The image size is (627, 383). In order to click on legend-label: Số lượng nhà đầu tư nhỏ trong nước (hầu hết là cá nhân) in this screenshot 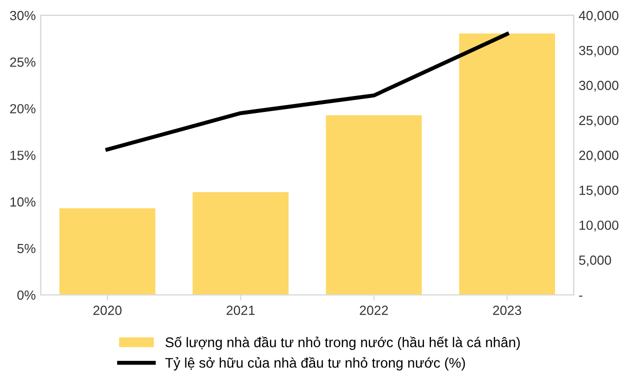, I will do `click(343, 343)`.